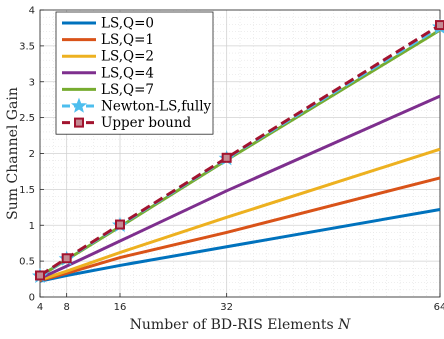  I want to click on legend-entry: LS,Q=4, so click(108, 73).